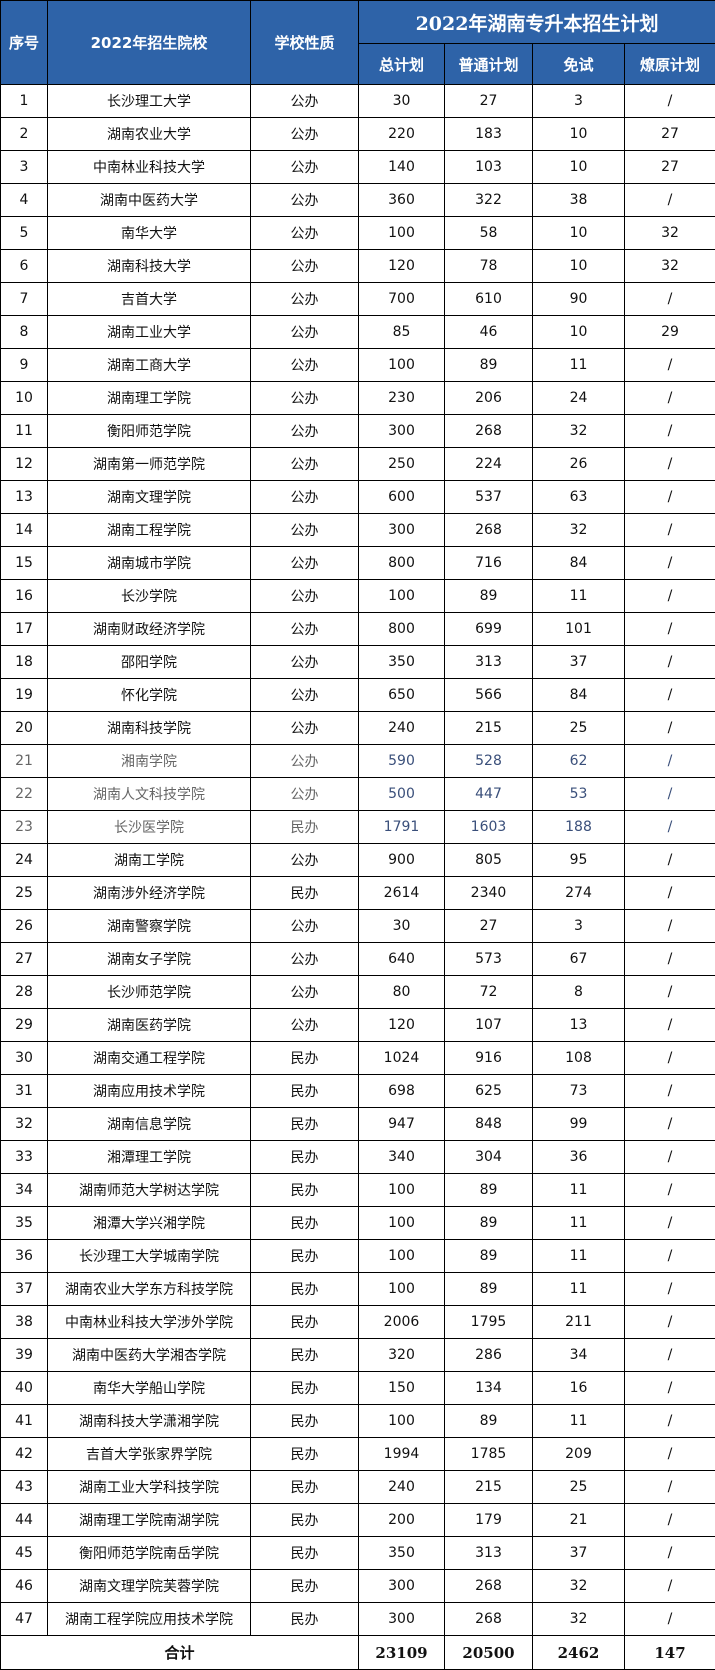 The image size is (715, 1670). Describe the element at coordinates (149, 200) in the screenshot. I see `cell-school: 湖南中医药大学` at that location.